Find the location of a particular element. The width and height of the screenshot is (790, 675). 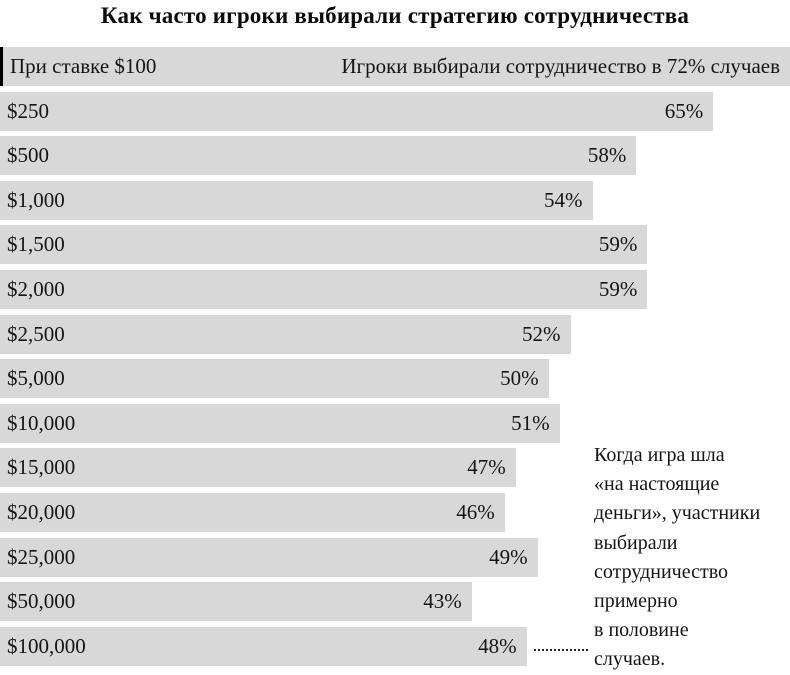

bar-stake-2500: $2,500 52% is located at coordinates (285, 334).